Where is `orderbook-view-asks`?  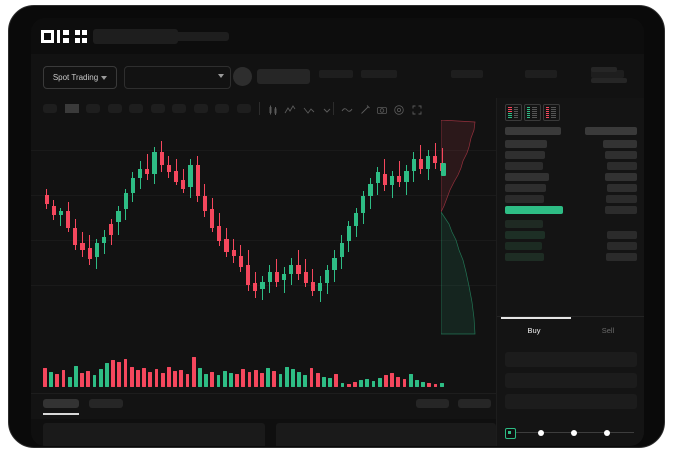
orderbook-view-asks is located at coordinates (551, 112).